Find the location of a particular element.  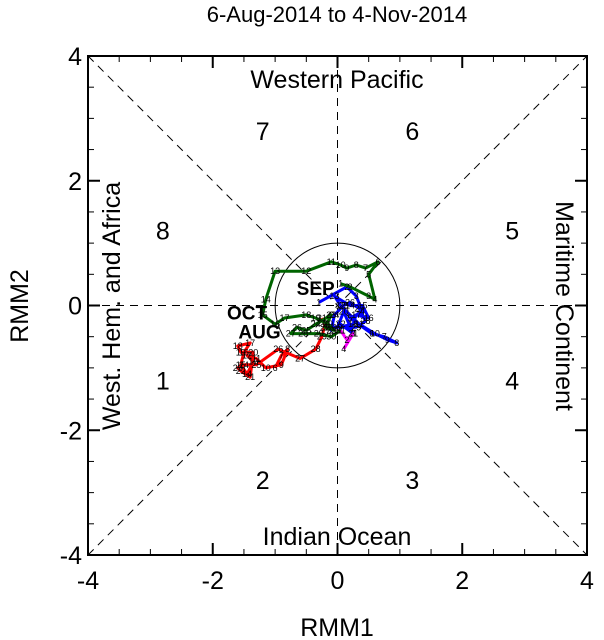

chart-title: 6-Aug-2014 to 4-Nov-2014 is located at coordinates (337, 14).